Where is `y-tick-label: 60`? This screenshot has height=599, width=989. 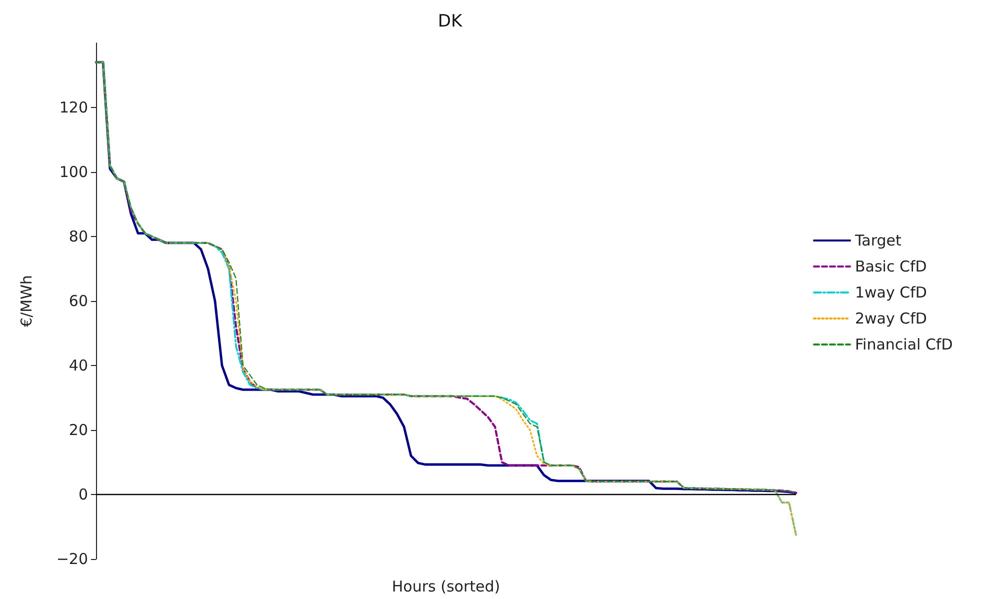 y-tick-label: 60 is located at coordinates (78, 301).